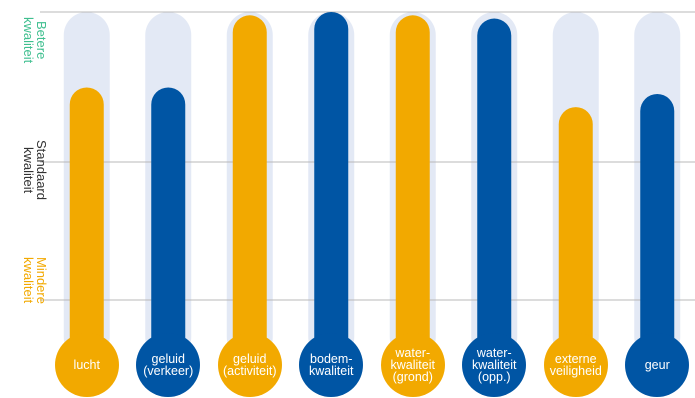  What do you see at coordinates (168, 371) in the screenshot?
I see `category-label-line: (verkeer)` at bounding box center [168, 371].